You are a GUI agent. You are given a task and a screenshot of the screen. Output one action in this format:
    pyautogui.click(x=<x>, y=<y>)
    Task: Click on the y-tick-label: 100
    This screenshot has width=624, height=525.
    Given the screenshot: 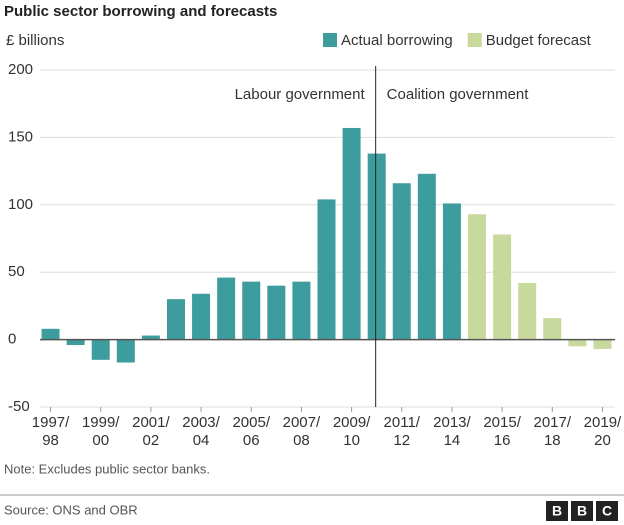 What is the action you would take?
    pyautogui.click(x=20, y=204)
    